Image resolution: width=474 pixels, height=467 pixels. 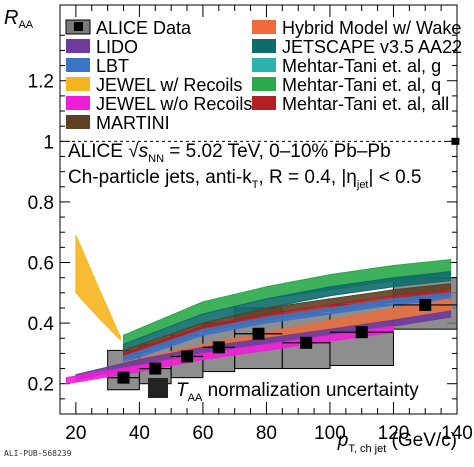 What do you see at coordinates (174, 104) in the screenshot?
I see `legend-label: JEWEL w/o Recoils` at bounding box center [174, 104].